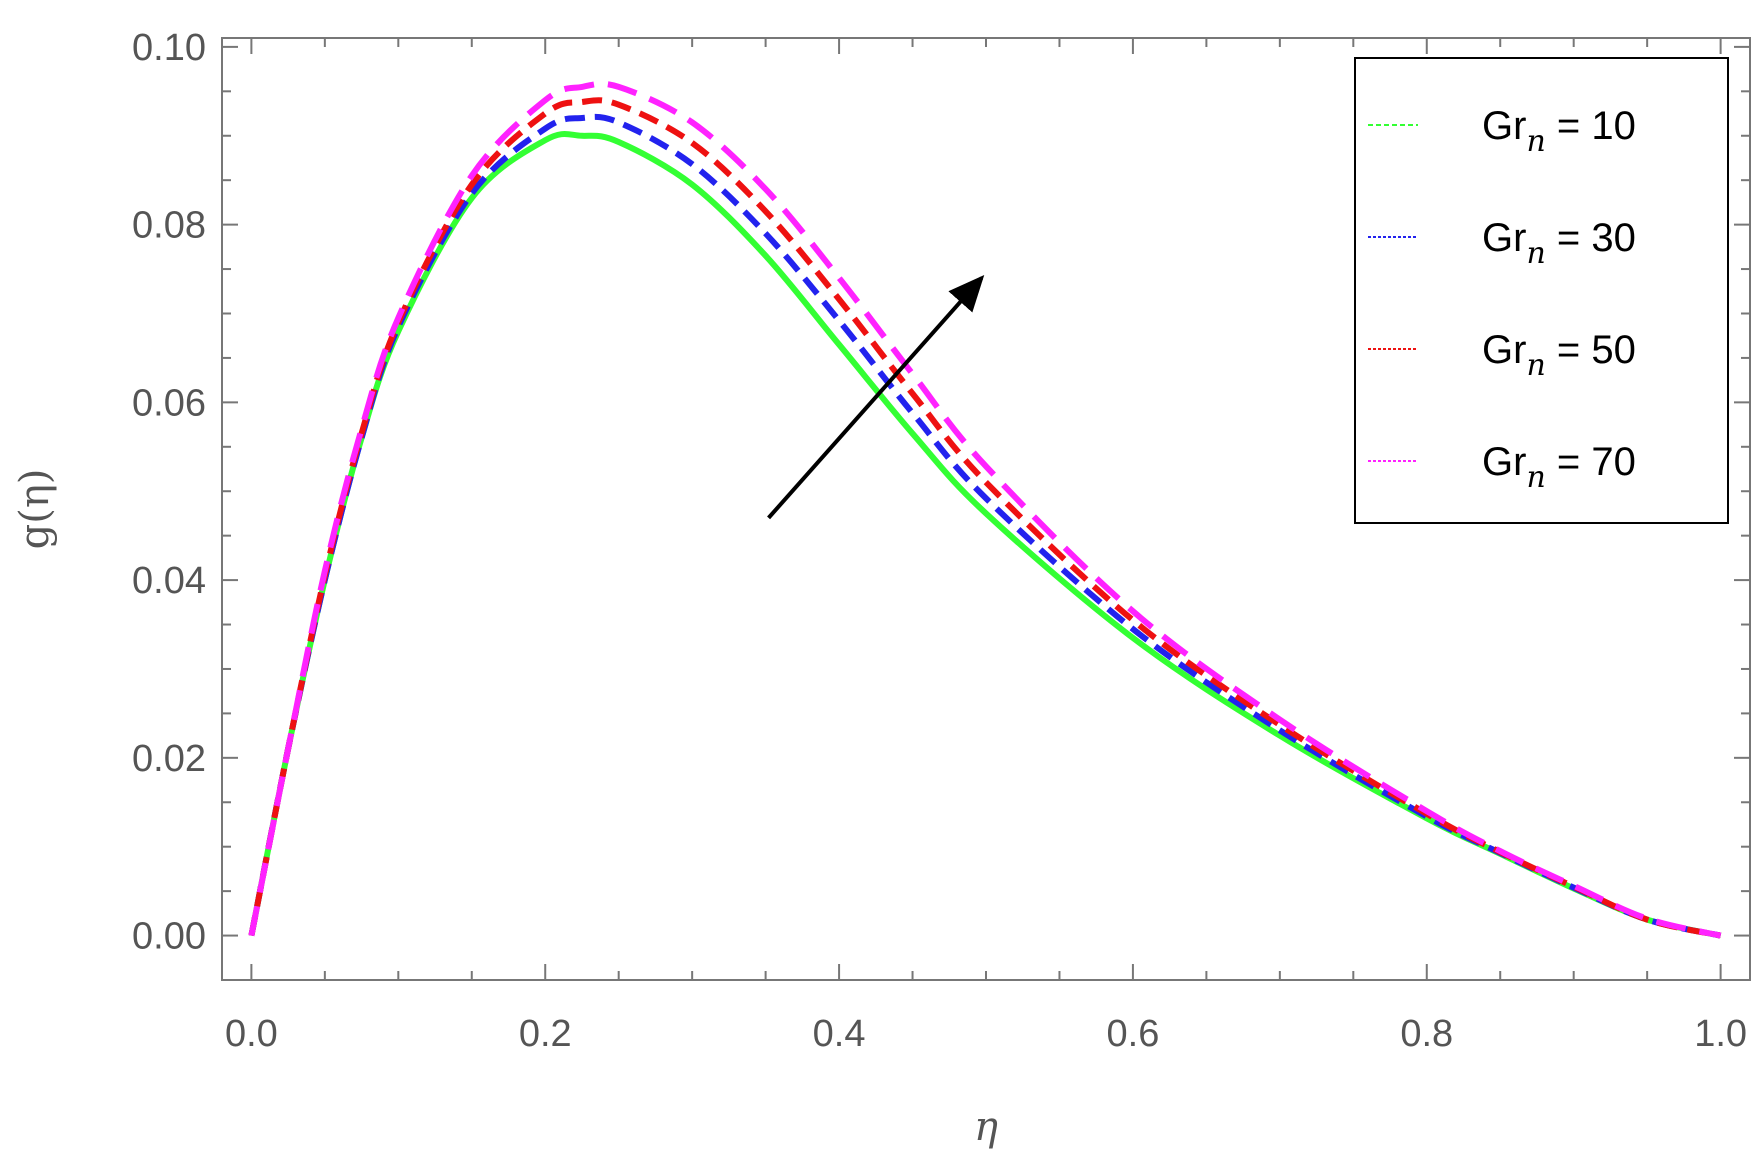 This screenshot has width=1760, height=1163. Describe the element at coordinates (1559, 355) in the screenshot. I see `legend-label-3: Grn = 50` at that location.